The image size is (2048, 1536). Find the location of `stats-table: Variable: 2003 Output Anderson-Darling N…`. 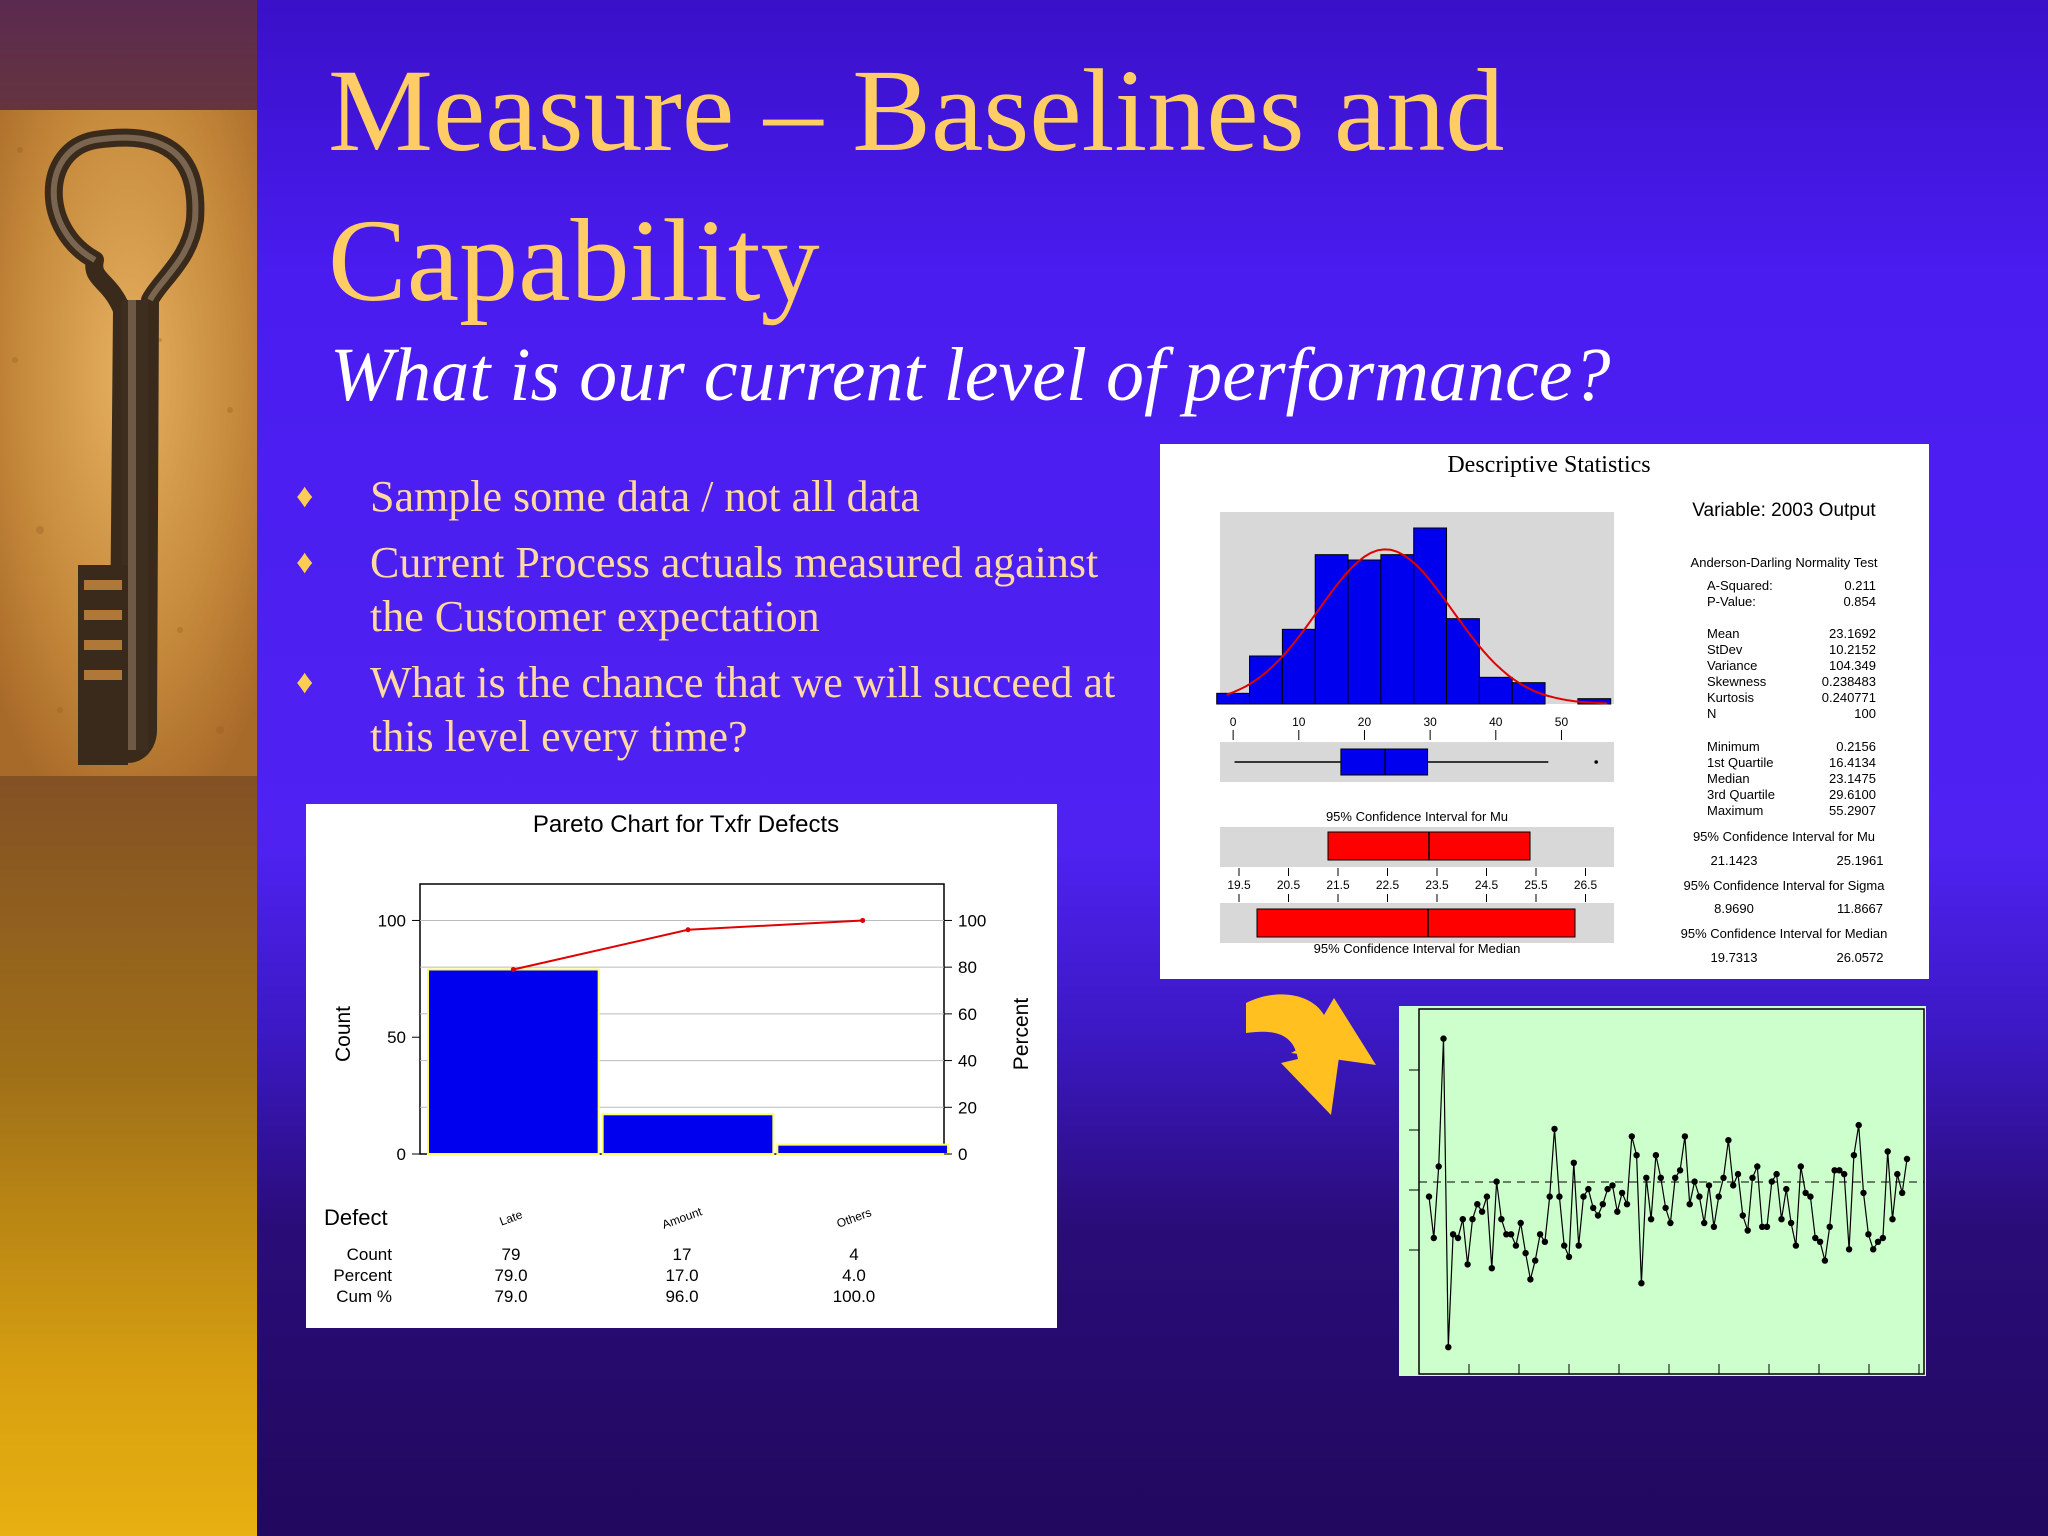

stats-table: Variable: 2003 Output Anderson-Darling N… is located at coordinates (1784, 732).